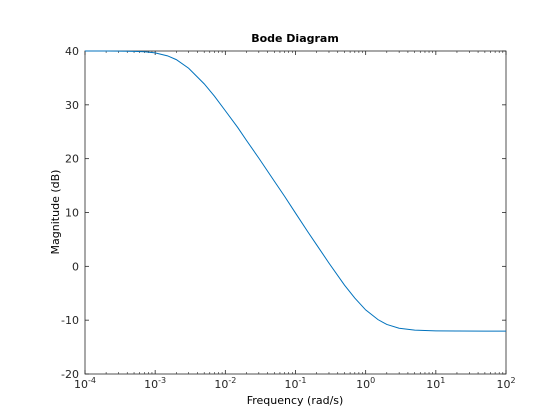 Image resolution: width=560 pixels, height=420 pixels. Describe the element at coordinates (70, 374) in the screenshot. I see `y-tick-label: -20` at that location.